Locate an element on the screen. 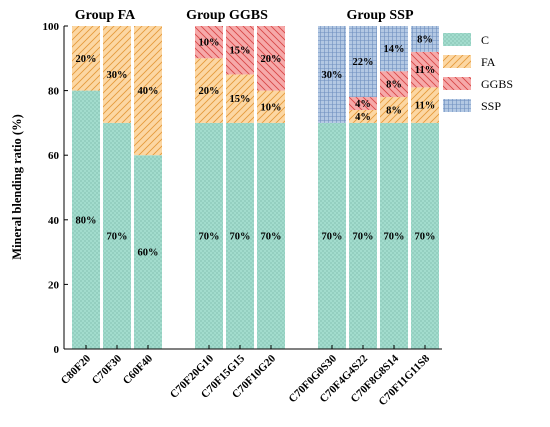 The width and height of the screenshot is (550, 427). bar-c80f20-fa is located at coordinates (86, 58).